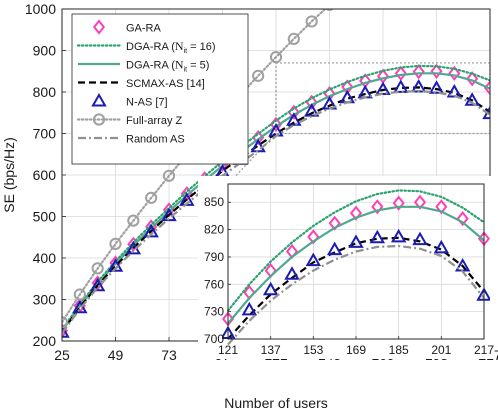  Describe the element at coordinates (441, 350) in the screenshot. I see `inset-x-tick-label: 201` at that location.